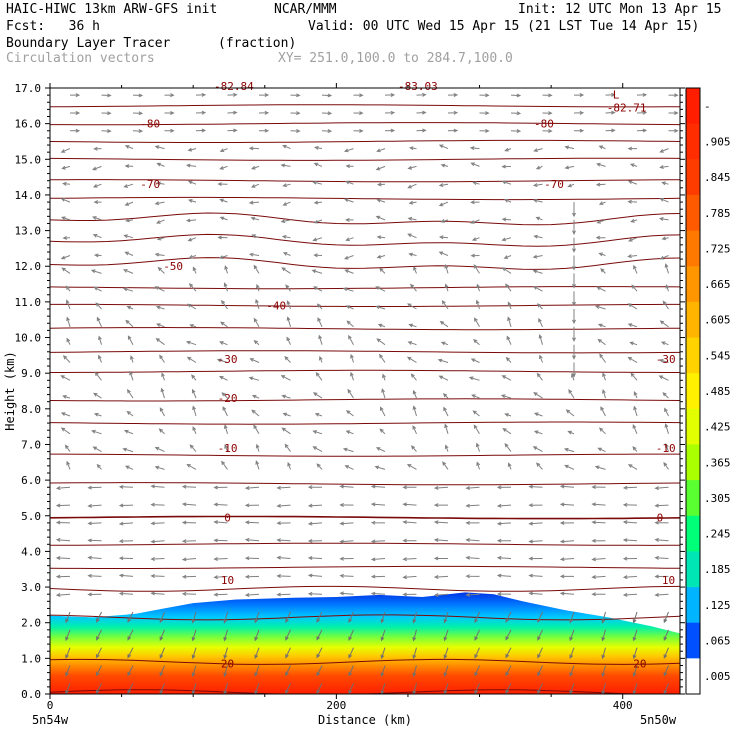 This screenshot has height=740, width=740. What do you see at coordinates (31, 373) in the screenshot?
I see `y-tick-label: 9.0` at bounding box center [31, 373].